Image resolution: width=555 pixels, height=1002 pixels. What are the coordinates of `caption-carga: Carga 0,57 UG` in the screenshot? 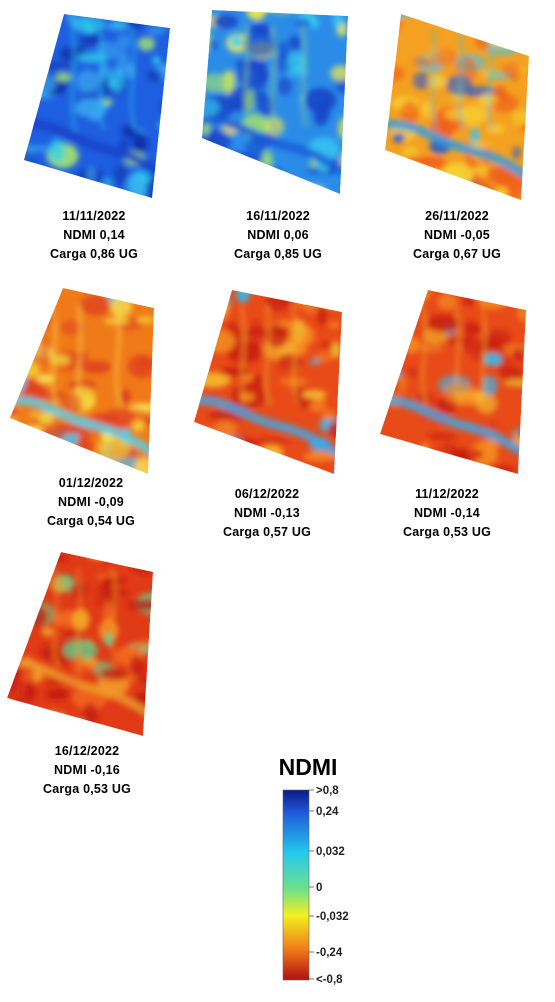 It's located at (267, 532).